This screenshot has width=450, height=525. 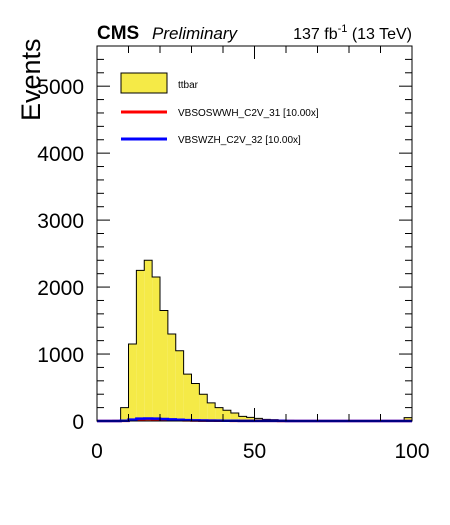 What do you see at coordinates (248, 113) in the screenshot?
I see `legend-label-vbsoswwh: VBSOSWWH_C2V_31 [10.00x]` at bounding box center [248, 113].